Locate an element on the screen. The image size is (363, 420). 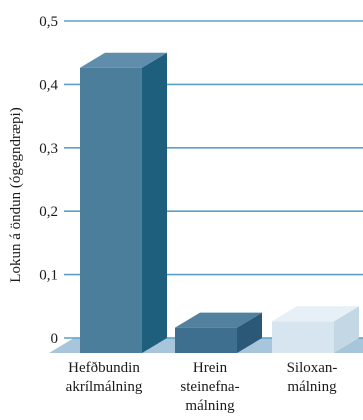
y-tick-label: 0,2 is located at coordinates (48, 212).